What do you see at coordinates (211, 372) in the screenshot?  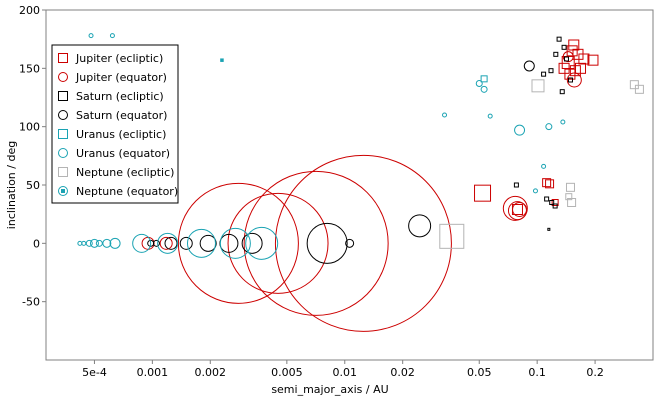 I see `x-tick-label: 0.002` at bounding box center [211, 372].